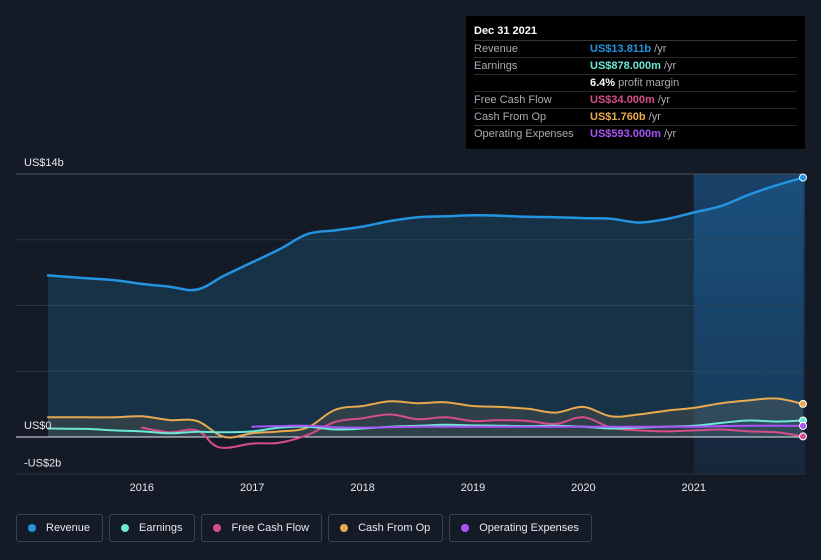 The height and width of the screenshot is (560, 821). Describe the element at coordinates (649, 83) in the screenshot. I see `tooltip-row-unit: profit margin` at that location.